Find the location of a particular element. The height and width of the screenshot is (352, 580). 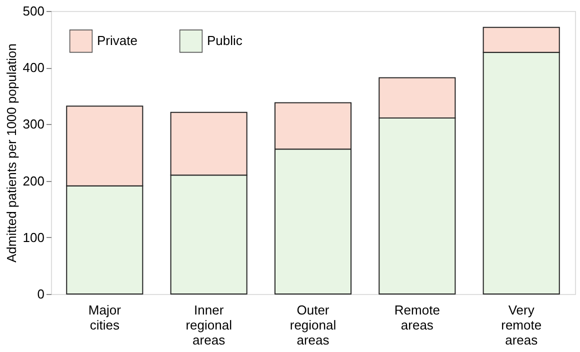

y-tick-label: 300 is located at coordinates (33, 124).